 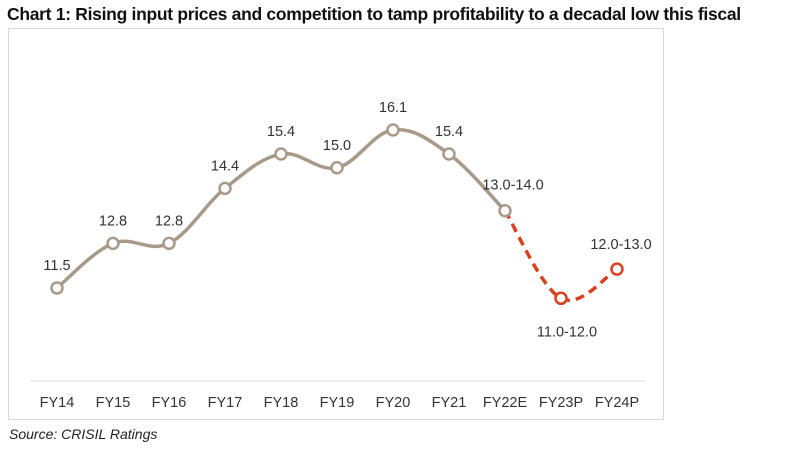 What do you see at coordinates (113, 403) in the screenshot?
I see `x-tick-label: FY15` at bounding box center [113, 403].